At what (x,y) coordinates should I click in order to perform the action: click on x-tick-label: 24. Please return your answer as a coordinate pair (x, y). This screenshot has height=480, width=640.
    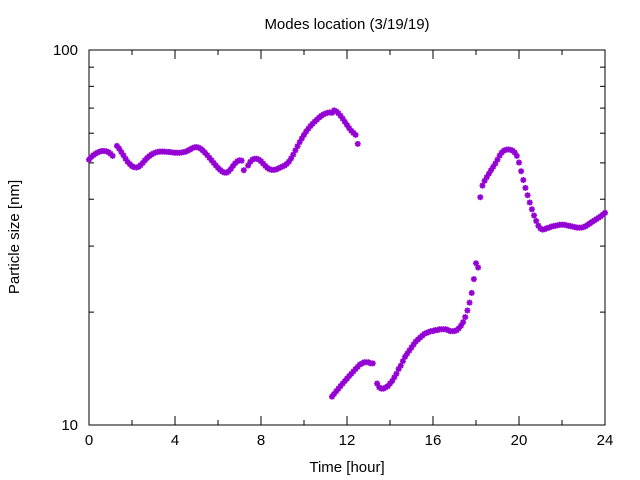
    Looking at the image, I should click on (605, 440).